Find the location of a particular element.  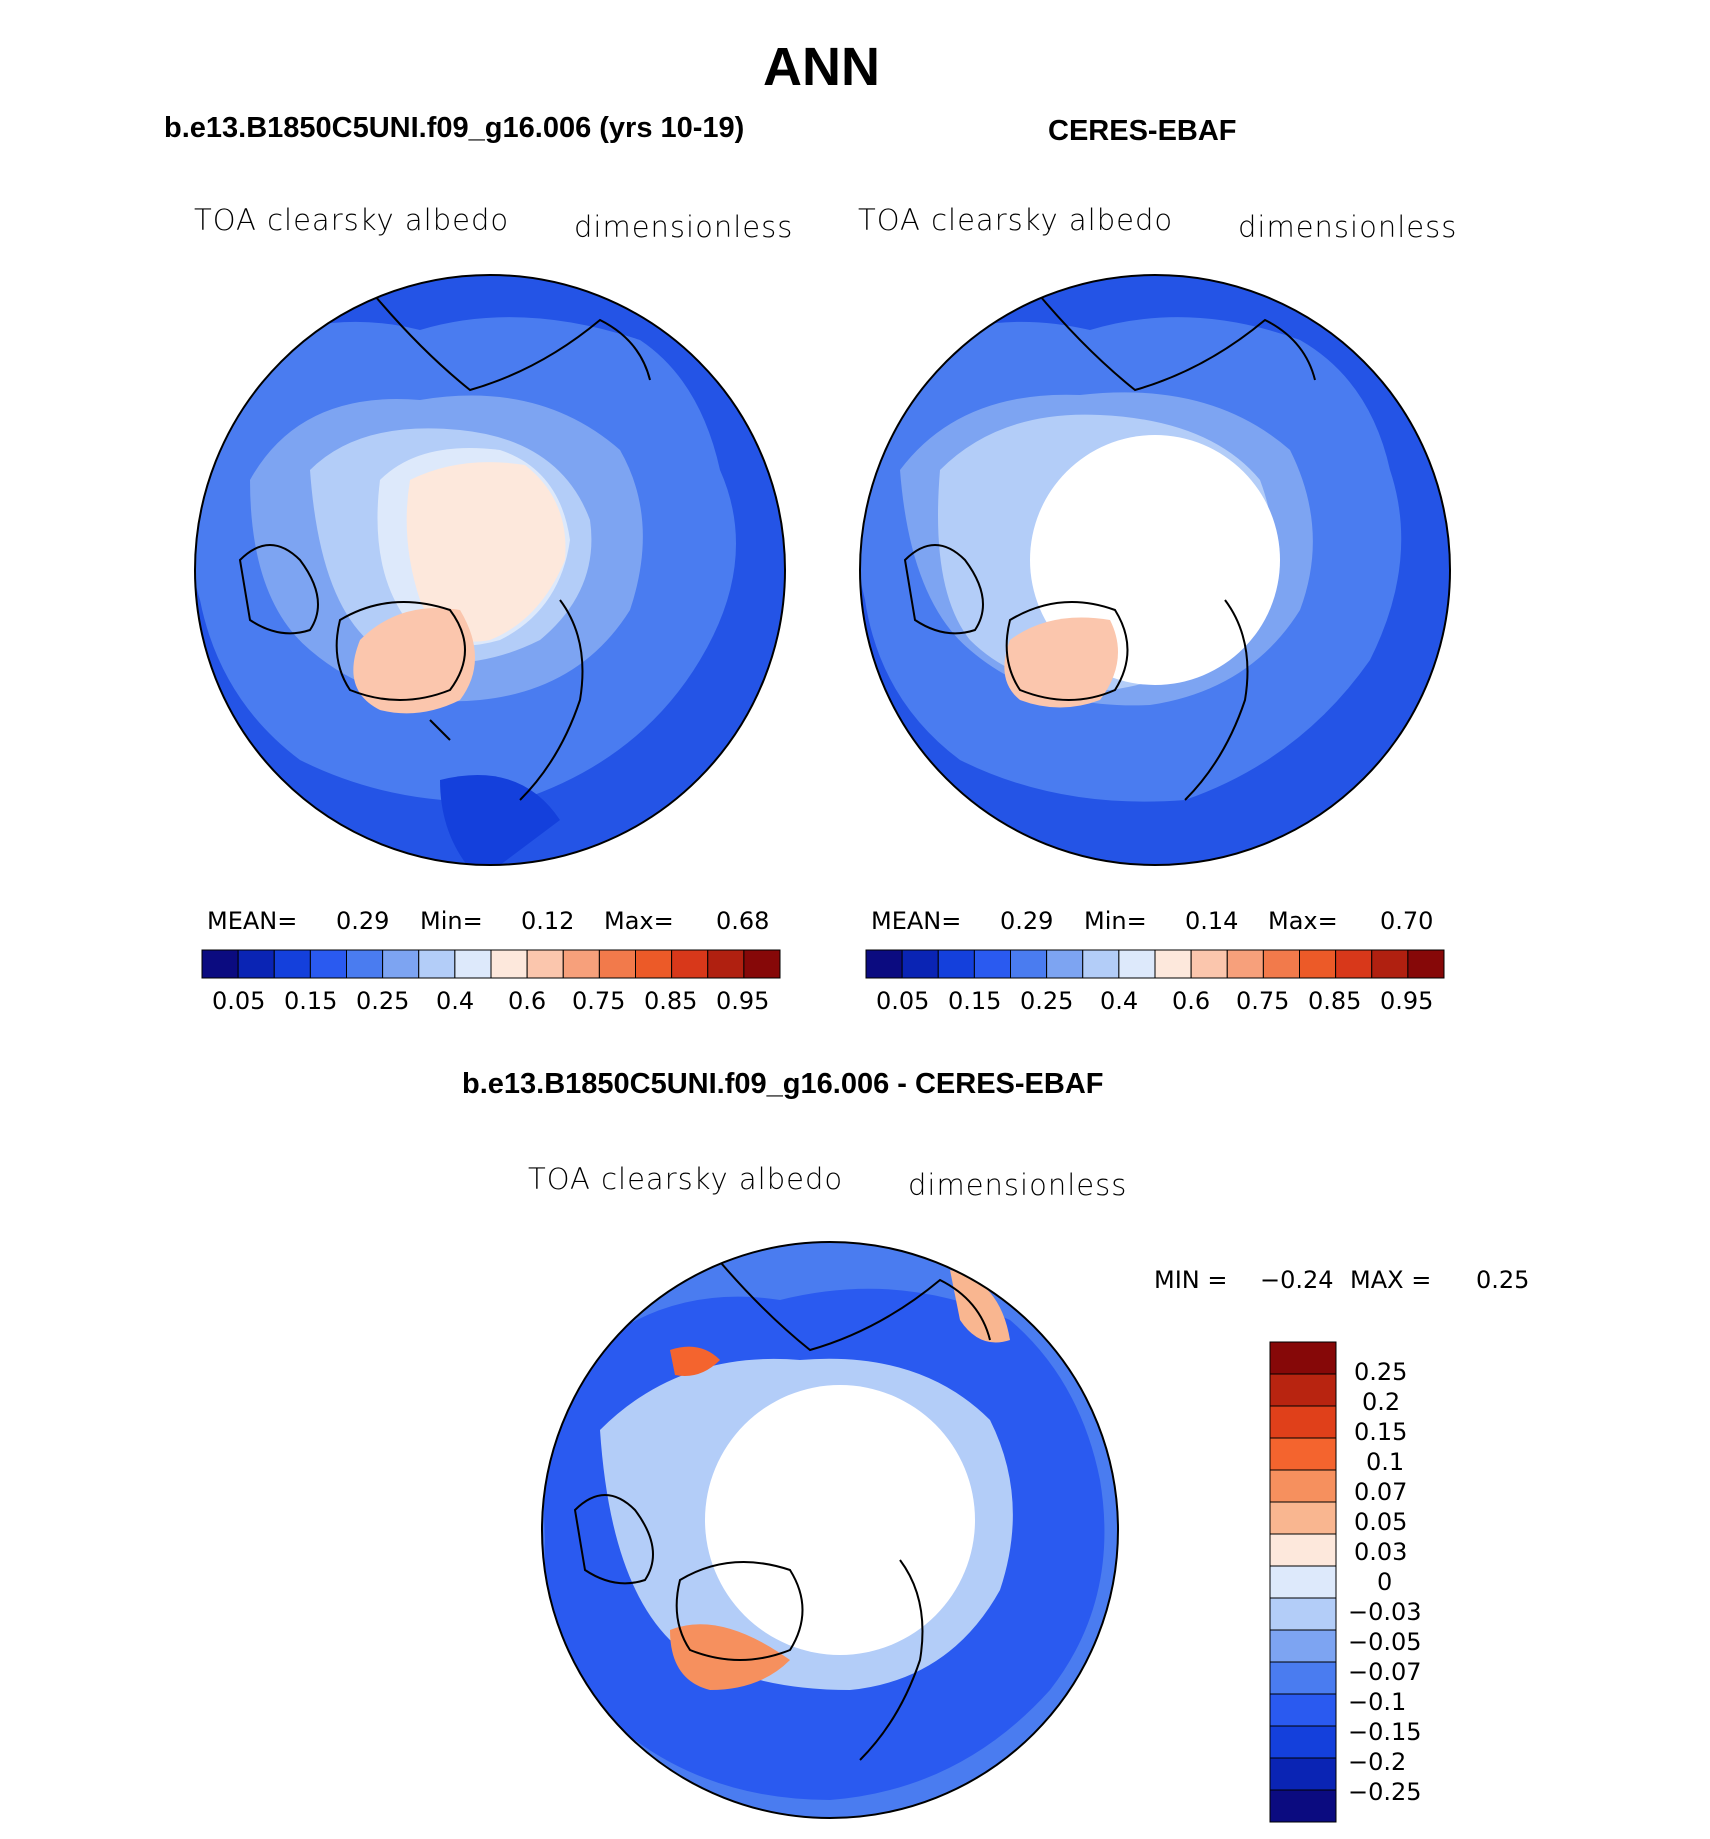

left-mean-value: 0.29 is located at coordinates (363, 921).